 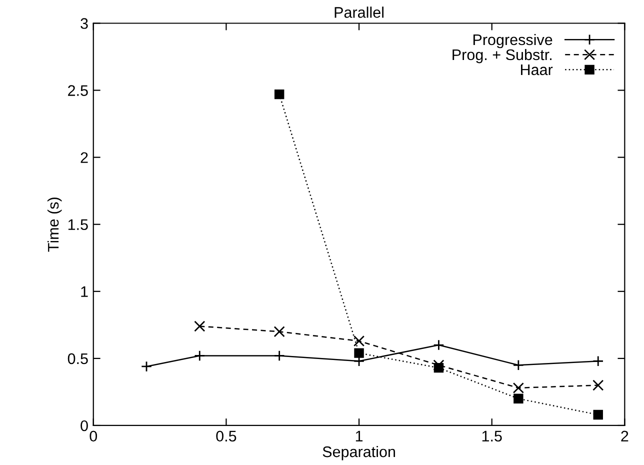 I want to click on y-tick-label: 3, so click(x=84, y=23).